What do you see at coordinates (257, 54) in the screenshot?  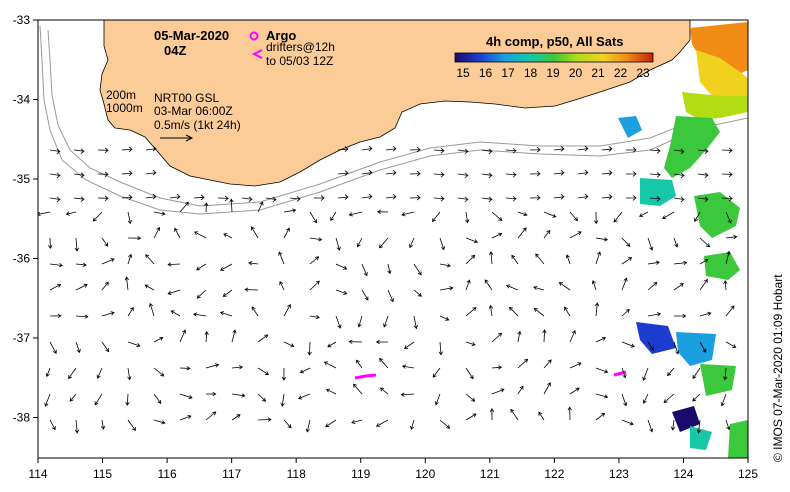 I see `drifter-marker-icon` at bounding box center [257, 54].